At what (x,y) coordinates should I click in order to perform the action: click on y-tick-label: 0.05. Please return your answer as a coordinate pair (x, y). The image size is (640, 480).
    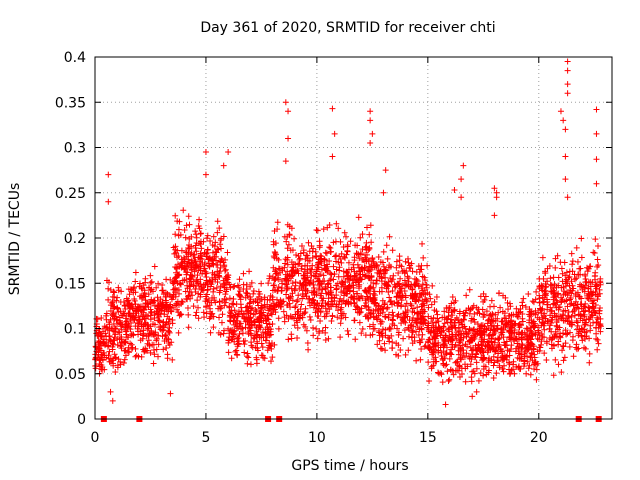
    Looking at the image, I should click on (70, 375).